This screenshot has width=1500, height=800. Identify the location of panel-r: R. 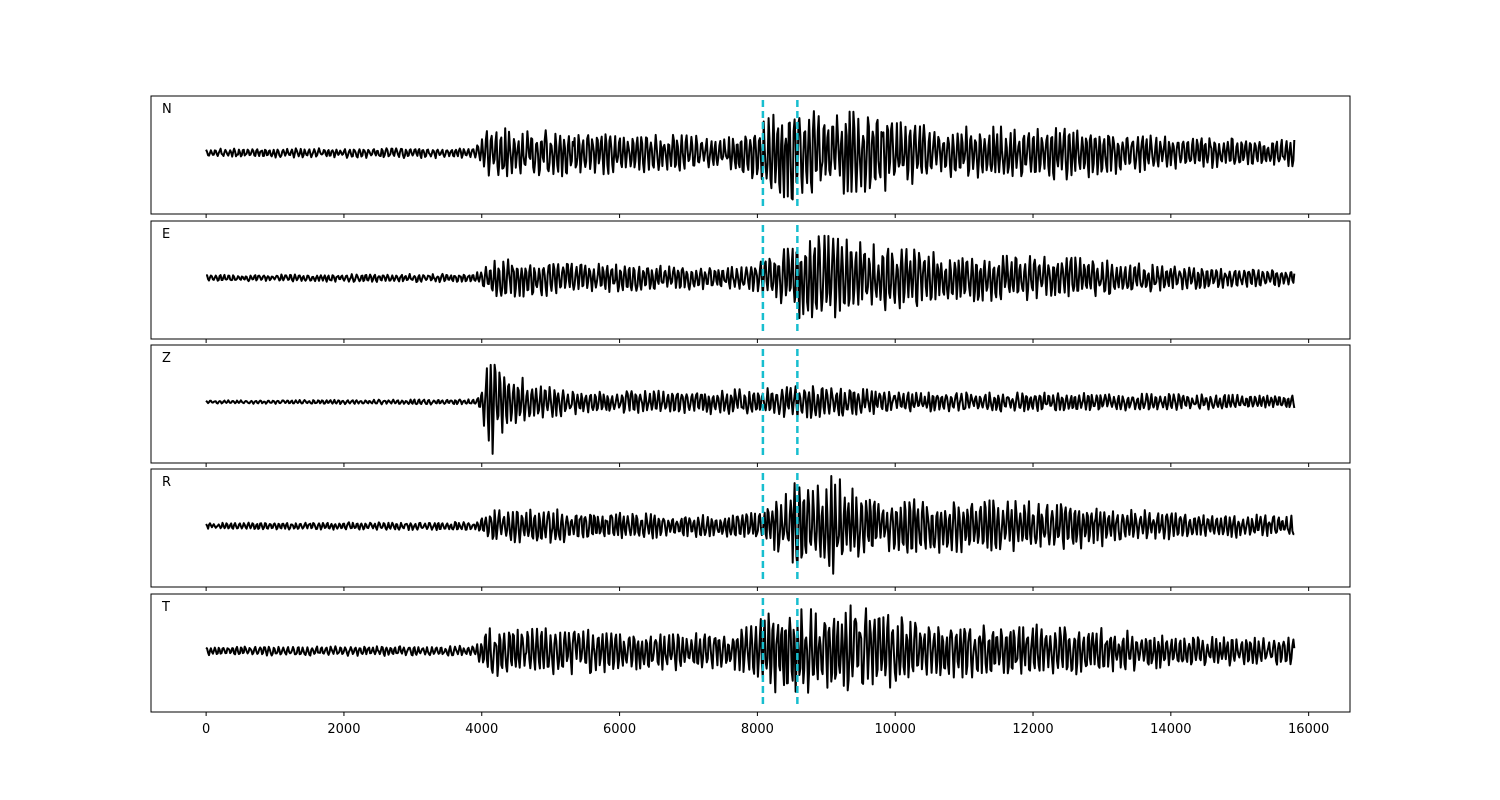
(750, 529).